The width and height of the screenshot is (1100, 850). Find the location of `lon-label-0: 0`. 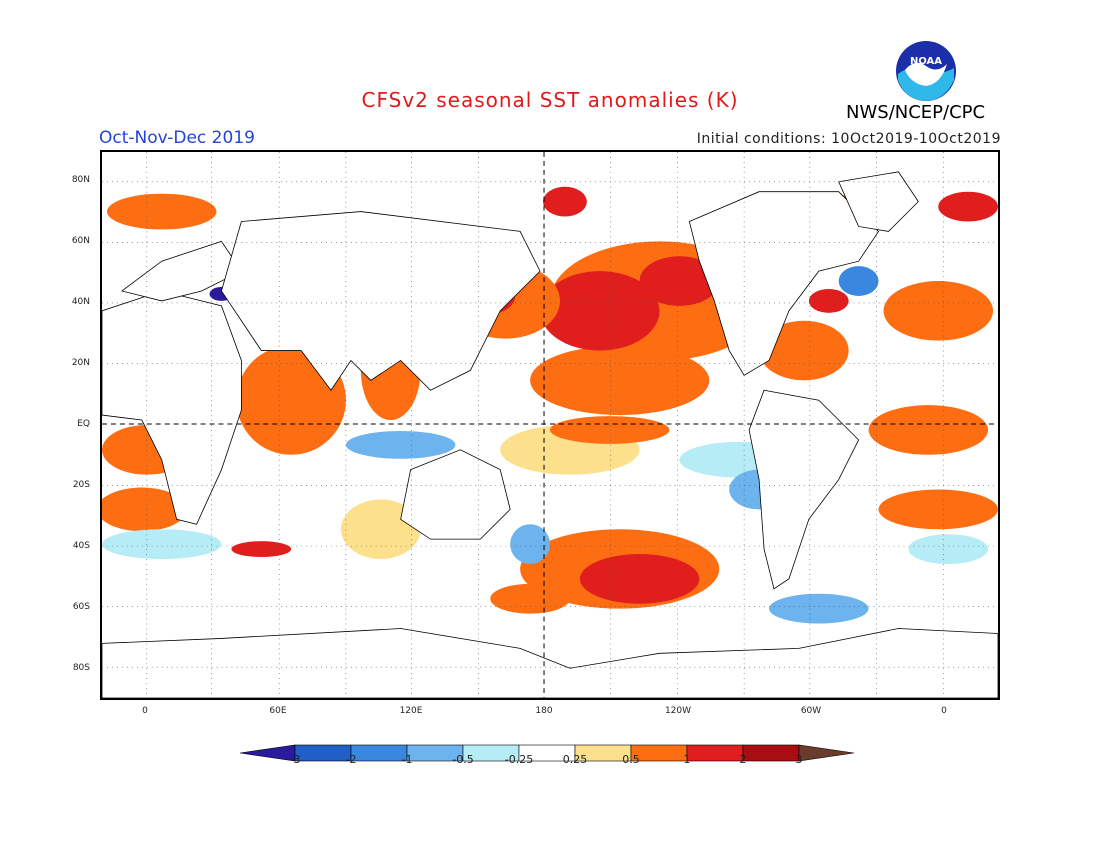

lon-label-0: 0 is located at coordinates (145, 711).